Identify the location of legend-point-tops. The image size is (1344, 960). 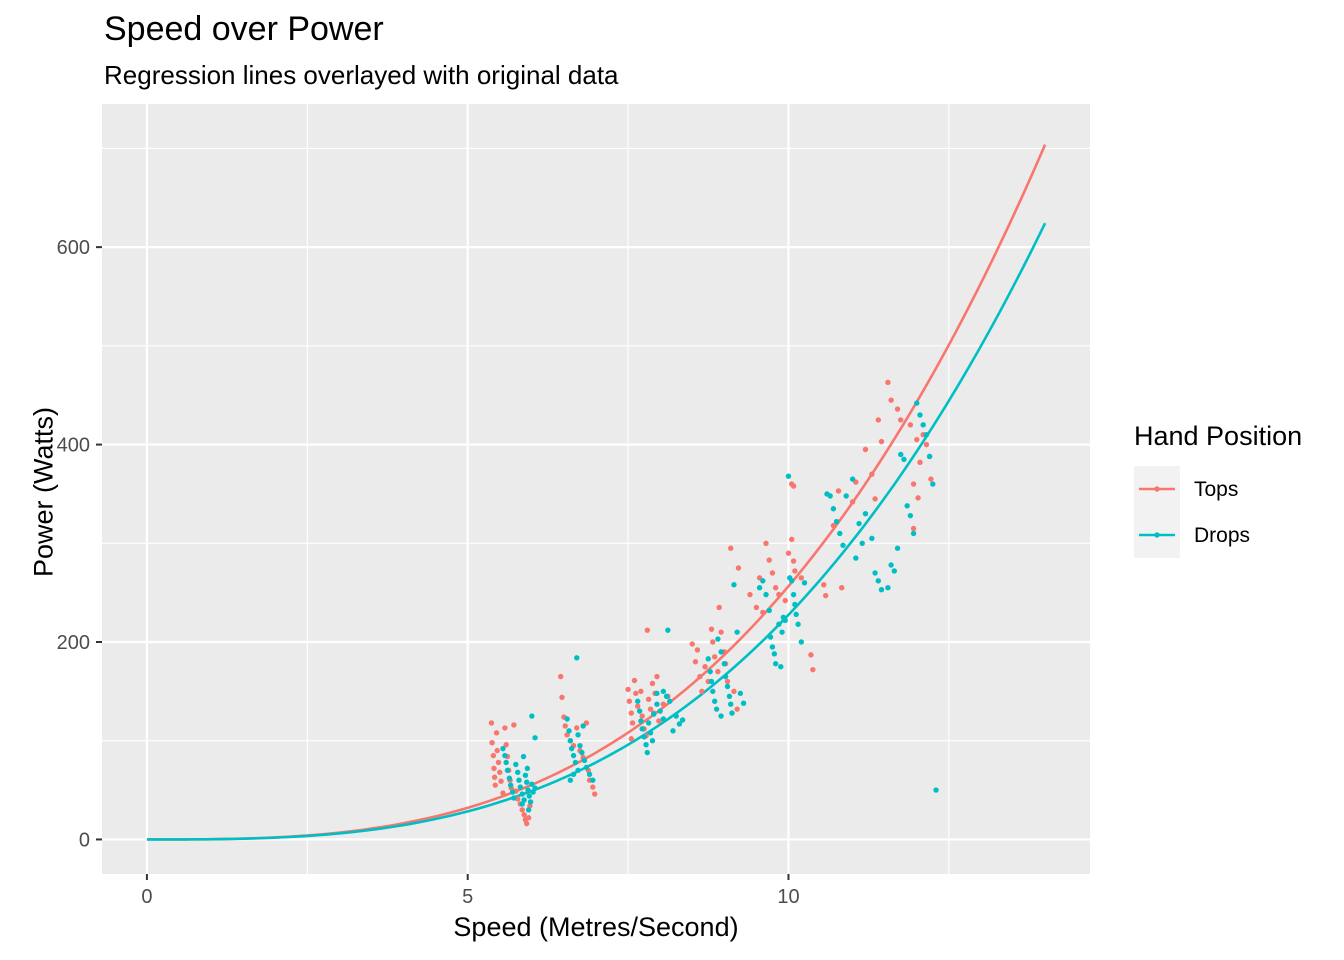
(1157, 489).